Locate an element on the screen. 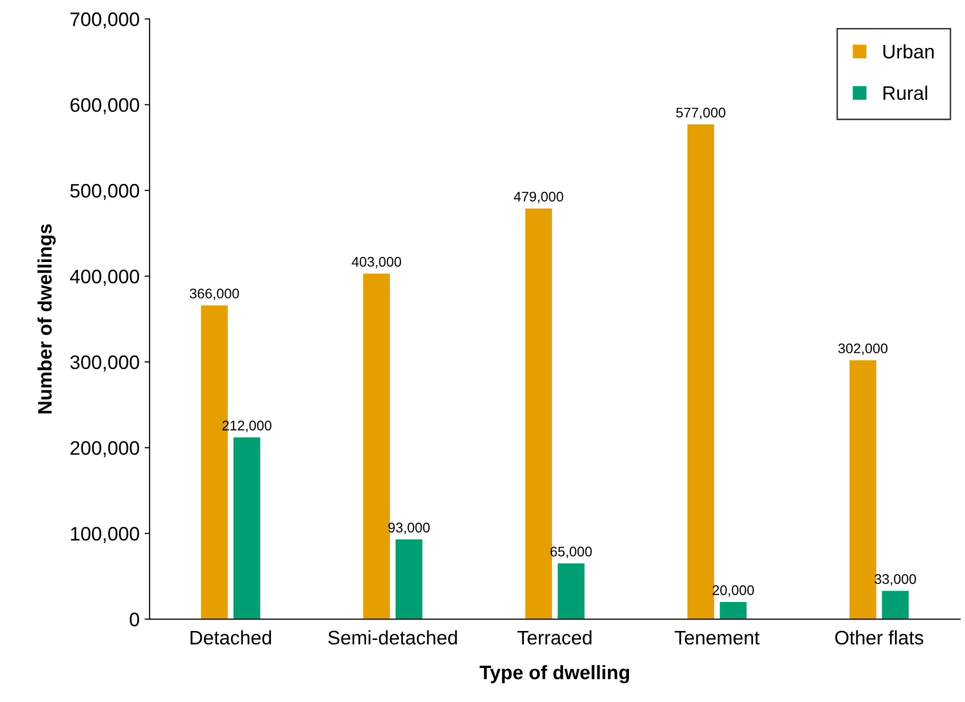 The width and height of the screenshot is (965, 702). x-tick-label: Terraced is located at coordinates (554, 637).